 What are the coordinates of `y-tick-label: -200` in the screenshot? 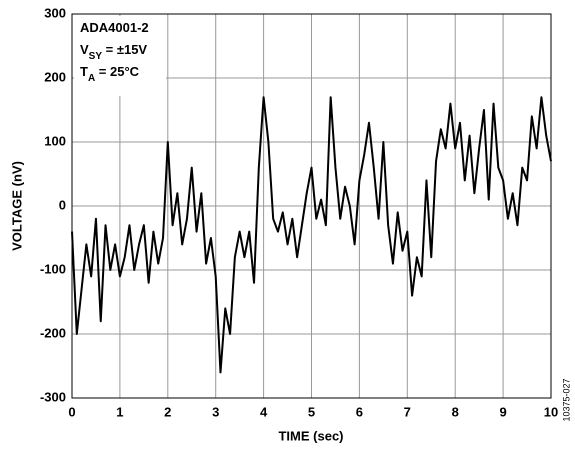 It's located at (53, 332).